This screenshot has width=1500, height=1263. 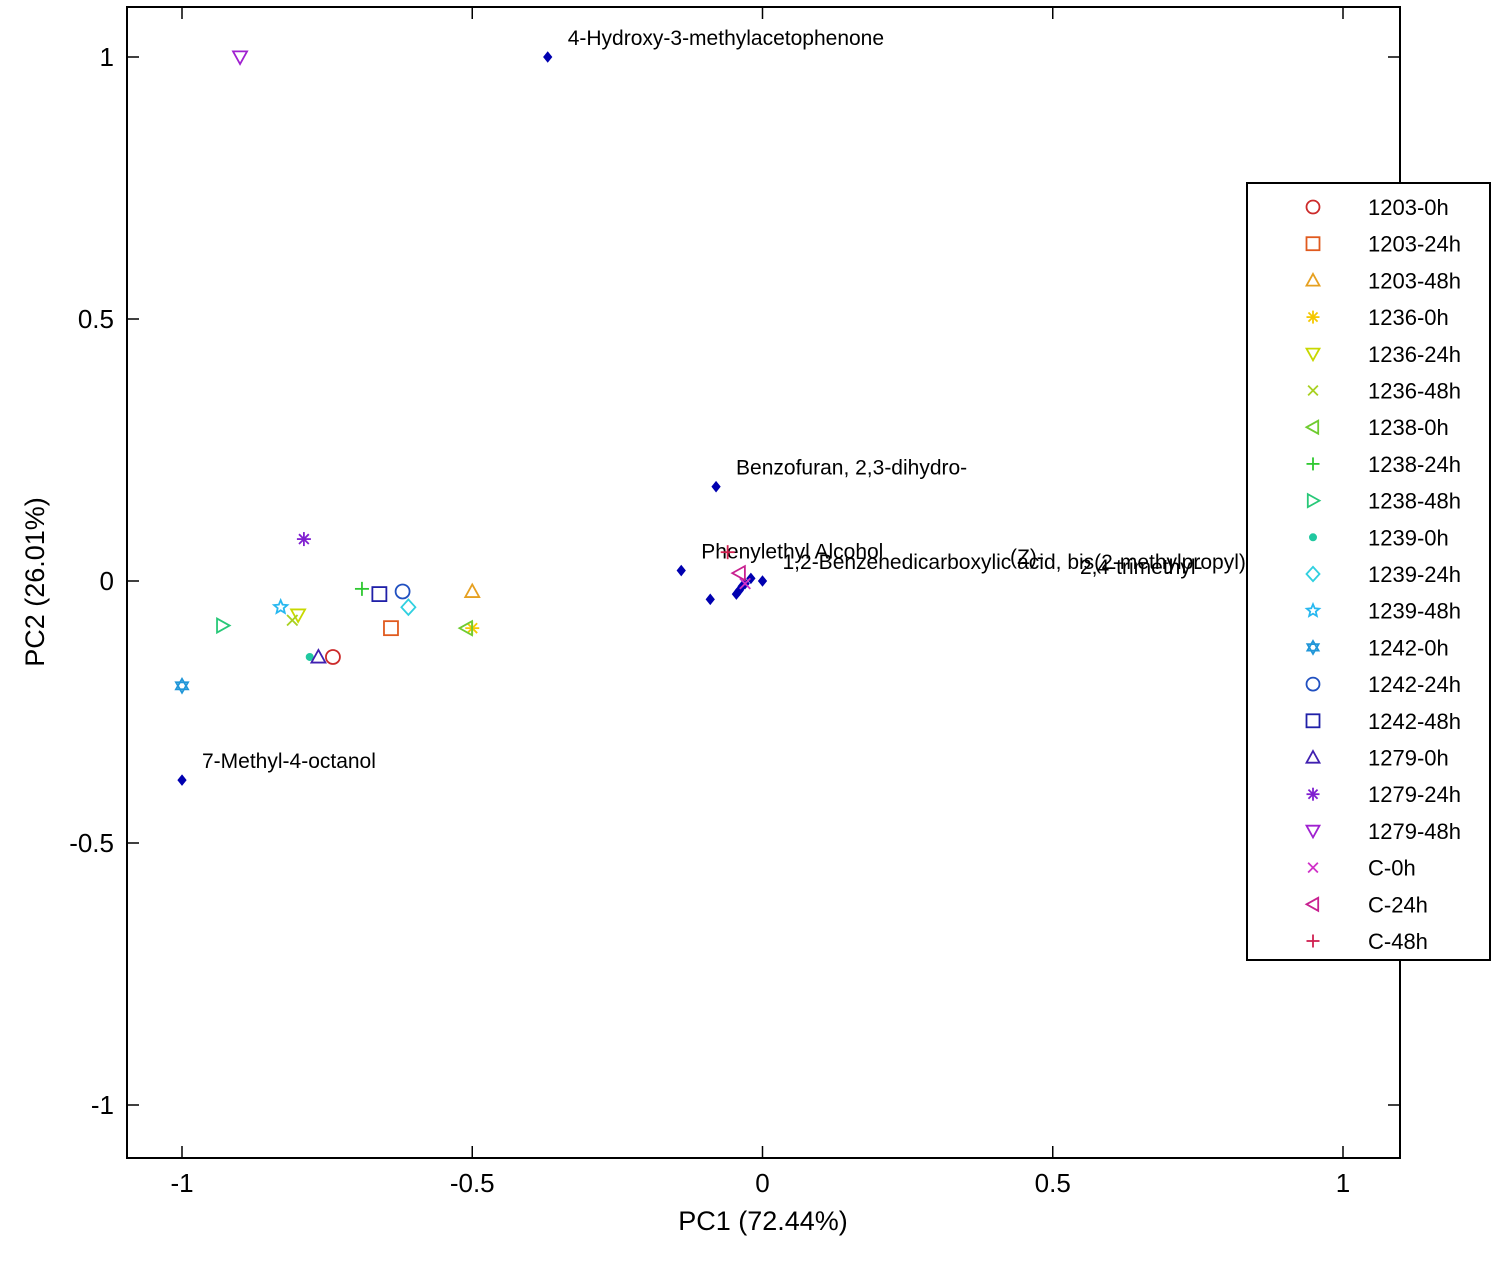 I want to click on loading-label: Phenylethyl Alcohol, so click(x=792, y=552).